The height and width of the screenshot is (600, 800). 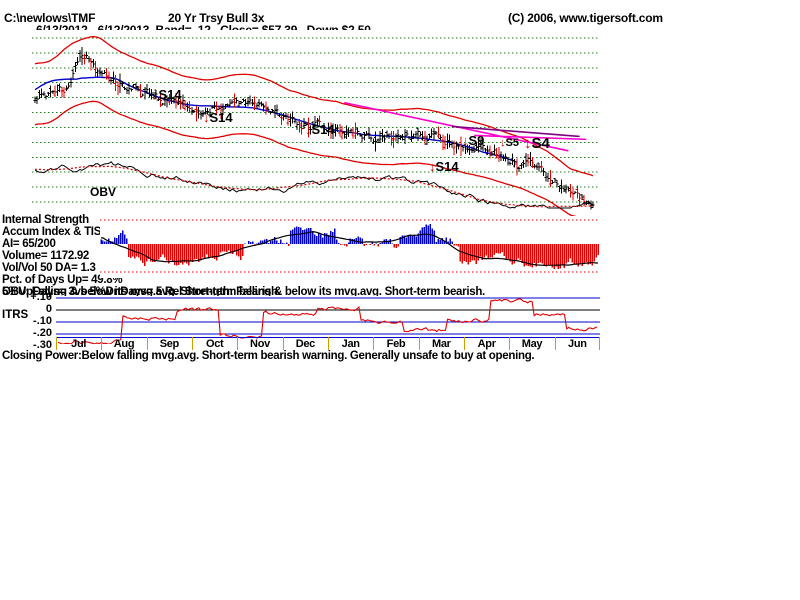 I want to click on itrs-chart-svg, so click(x=328, y=320).